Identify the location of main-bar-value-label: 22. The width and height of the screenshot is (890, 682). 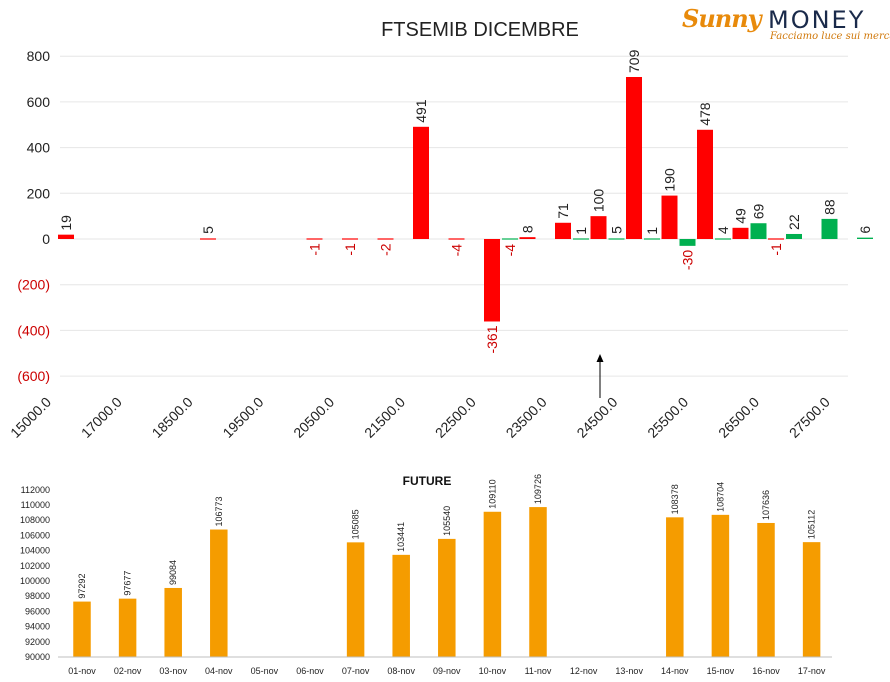
(794, 222).